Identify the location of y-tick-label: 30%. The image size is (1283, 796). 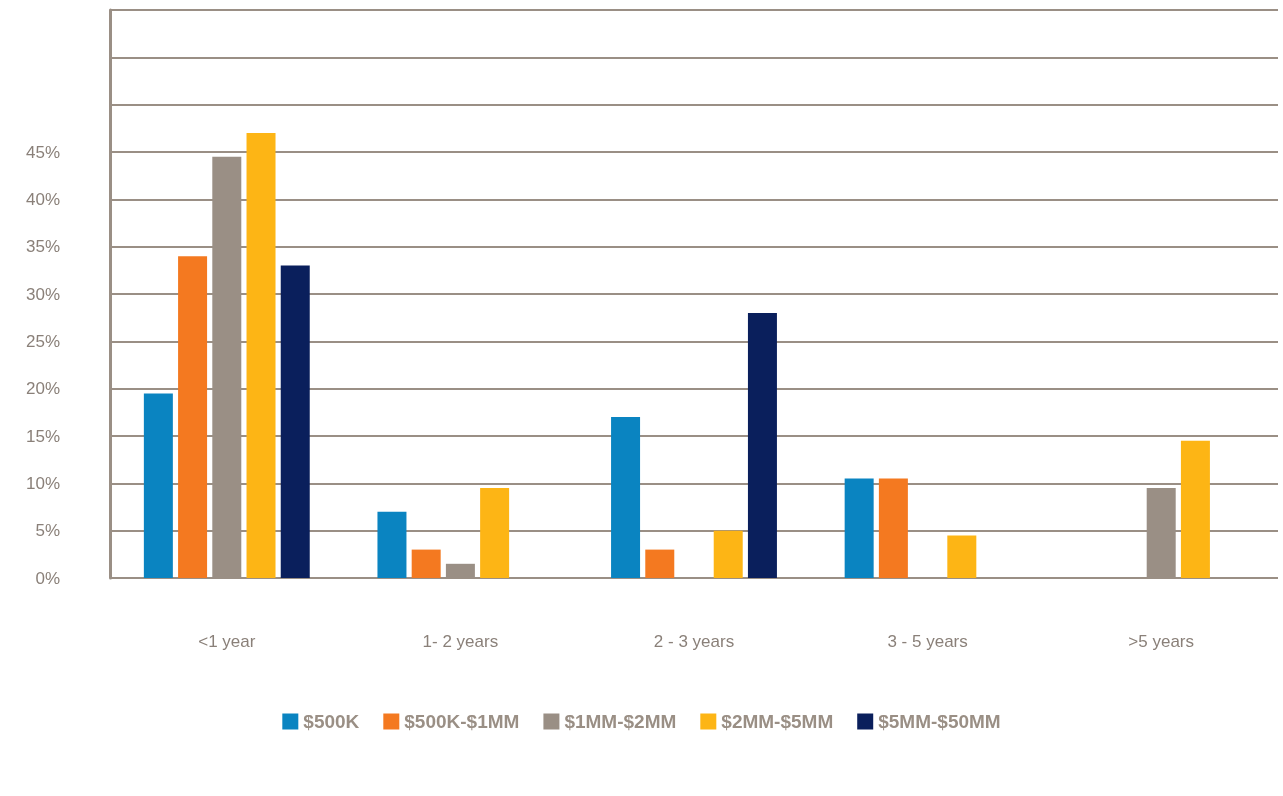
(42, 294).